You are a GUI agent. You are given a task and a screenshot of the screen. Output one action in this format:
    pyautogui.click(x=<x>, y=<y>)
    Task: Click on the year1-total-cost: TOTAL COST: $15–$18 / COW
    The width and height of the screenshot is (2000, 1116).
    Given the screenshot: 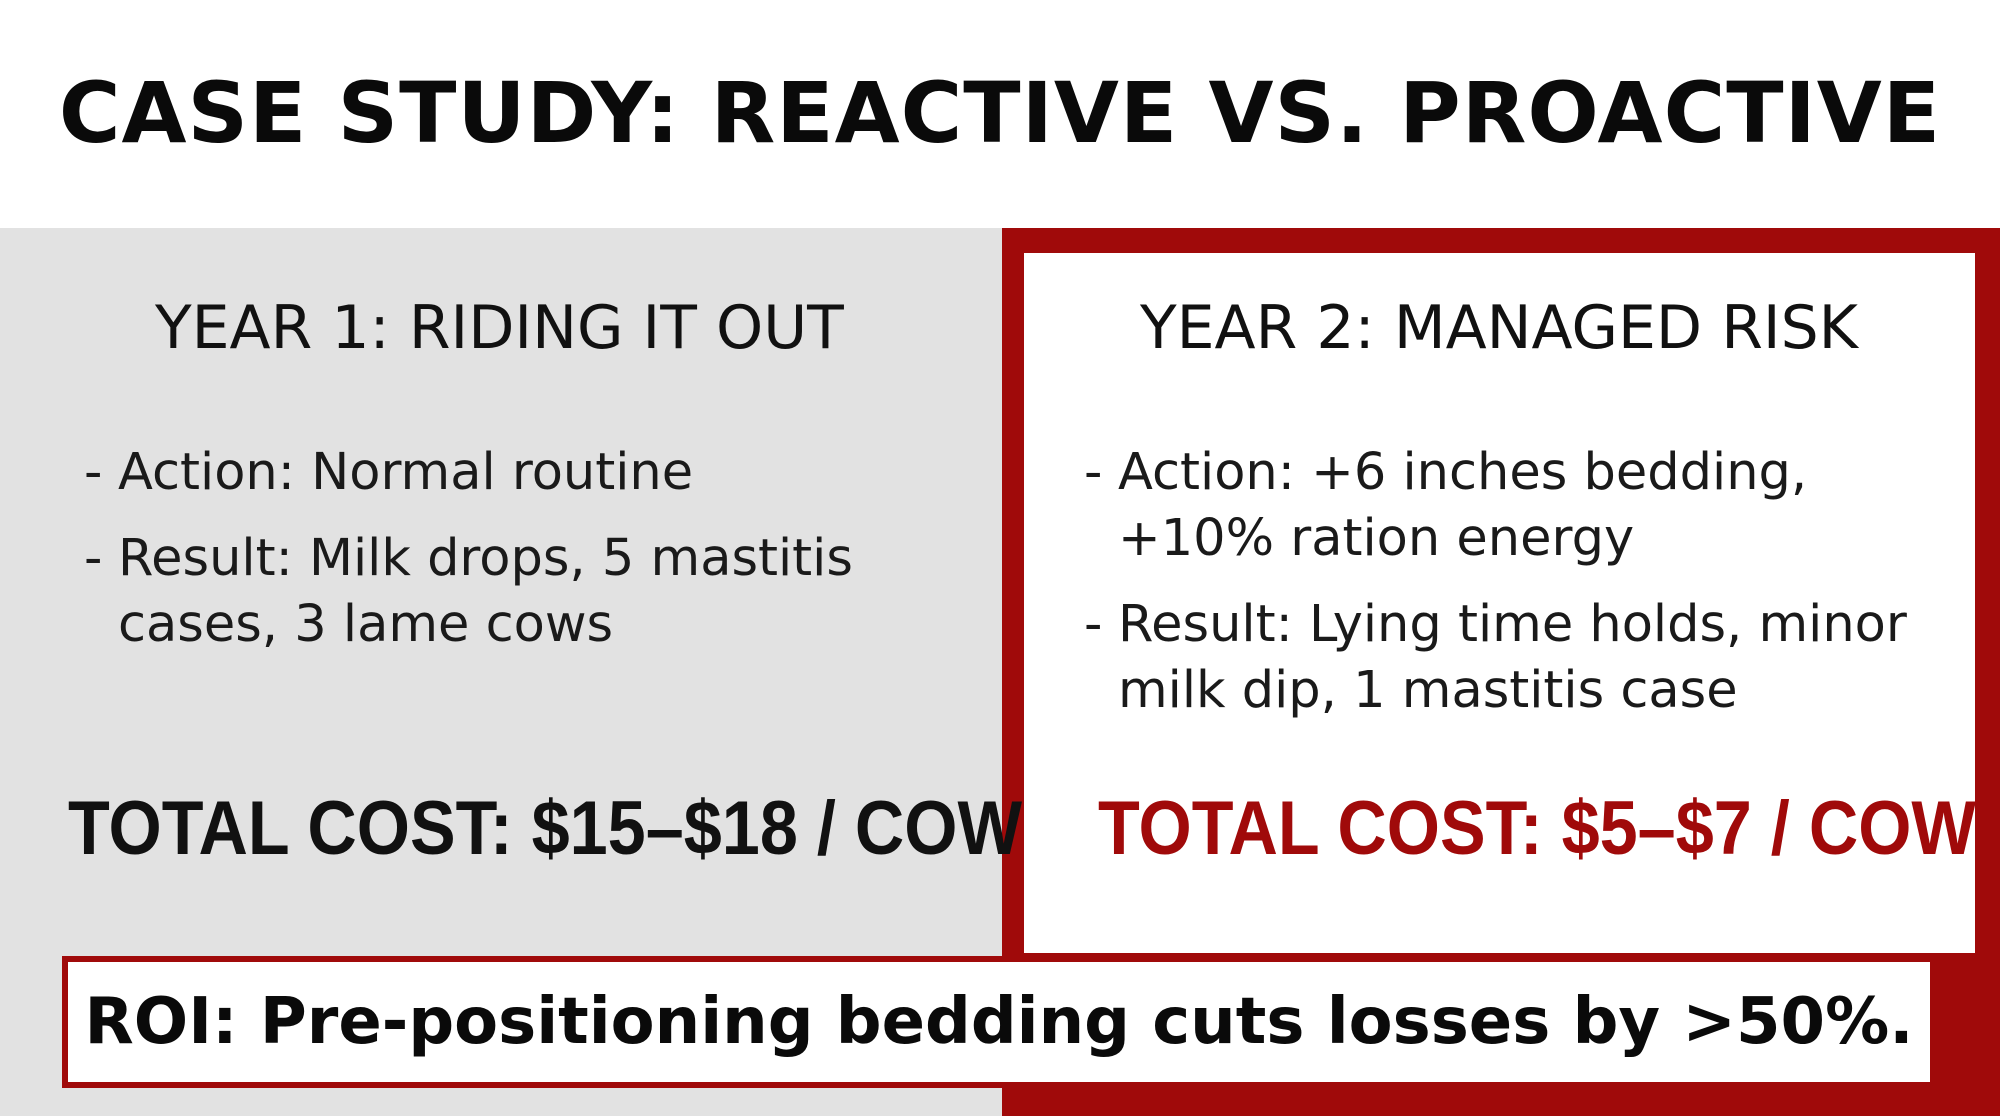 What is the action you would take?
    pyautogui.click(x=545, y=828)
    